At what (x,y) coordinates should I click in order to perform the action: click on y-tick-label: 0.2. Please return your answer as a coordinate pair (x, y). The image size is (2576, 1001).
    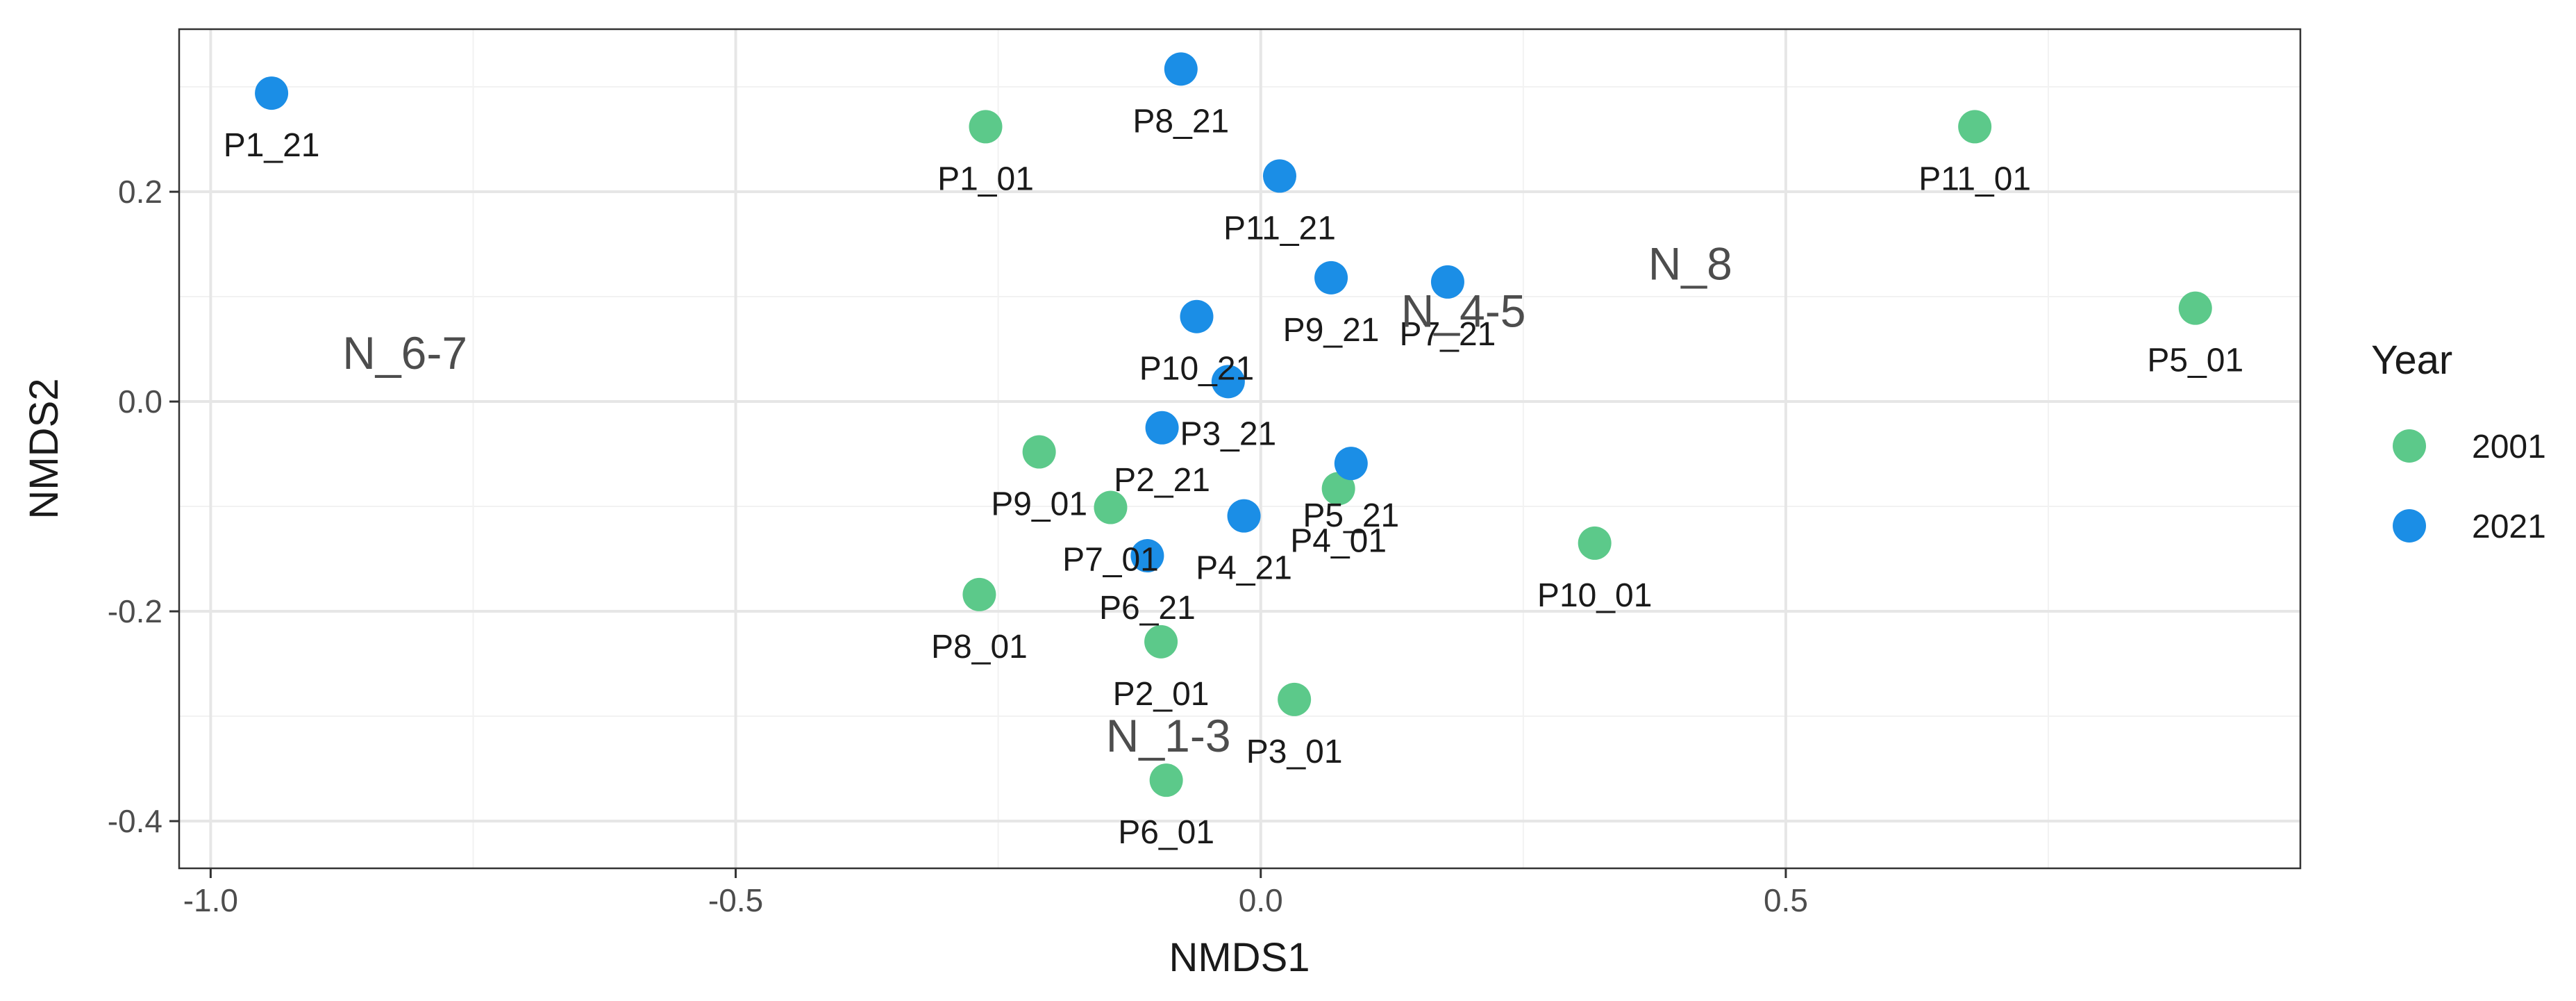
    Looking at the image, I should click on (140, 192).